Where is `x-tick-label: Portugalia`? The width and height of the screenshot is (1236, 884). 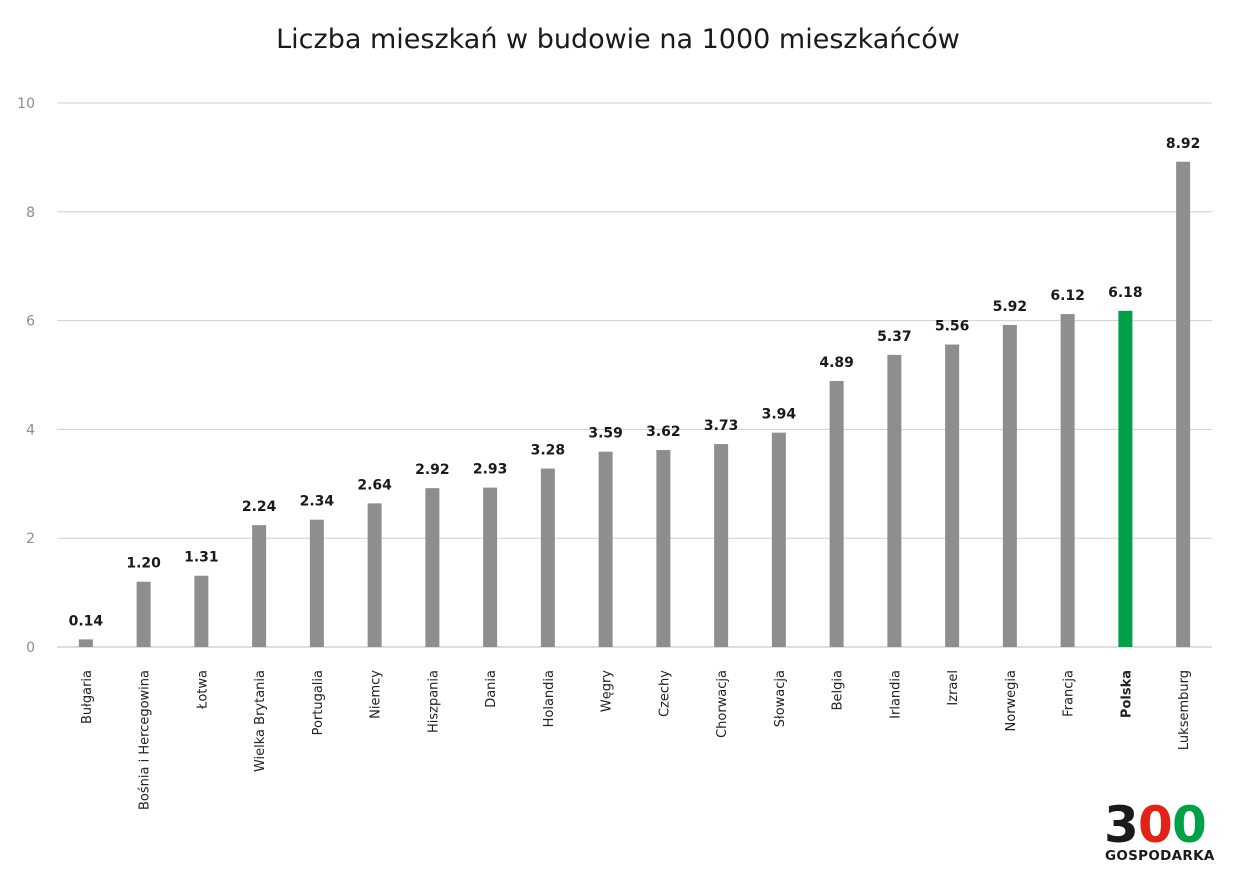 x-tick-label: Portugalia is located at coordinates (318, 702).